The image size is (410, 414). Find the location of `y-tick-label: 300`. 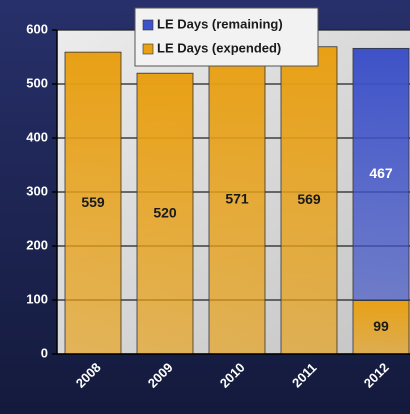

y-tick-label: 300 is located at coordinates (37, 190).